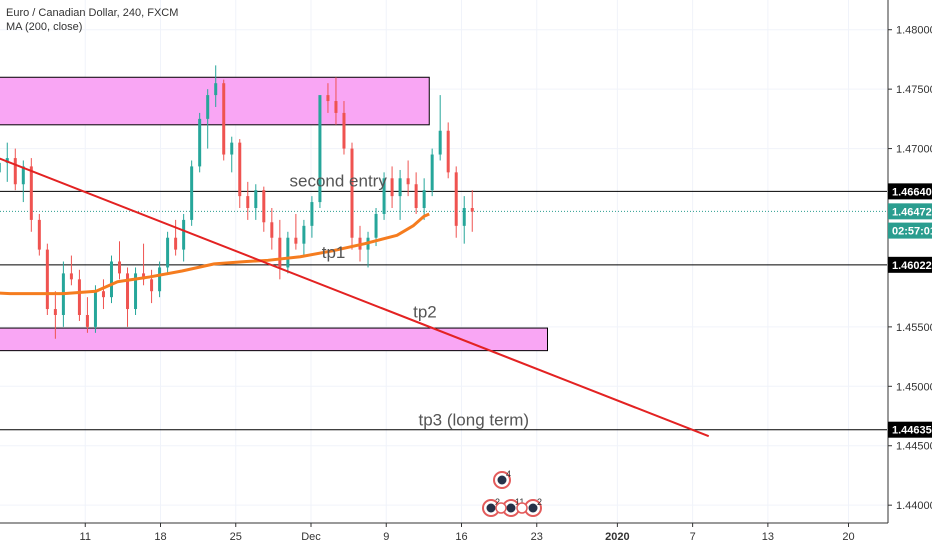 The image size is (932, 550). I want to click on price-tag-label: 1.46022, so click(912, 266).